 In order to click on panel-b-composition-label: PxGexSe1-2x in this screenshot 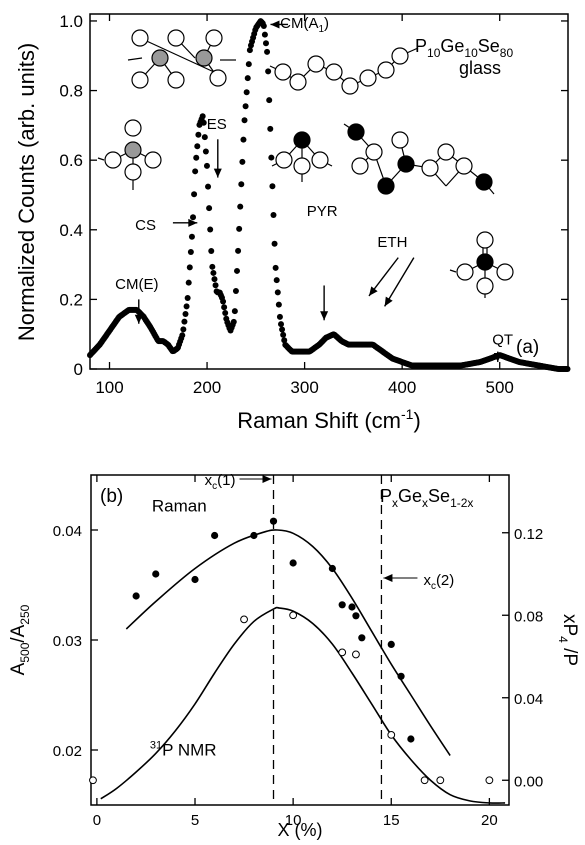, I will do `click(426, 498)`.